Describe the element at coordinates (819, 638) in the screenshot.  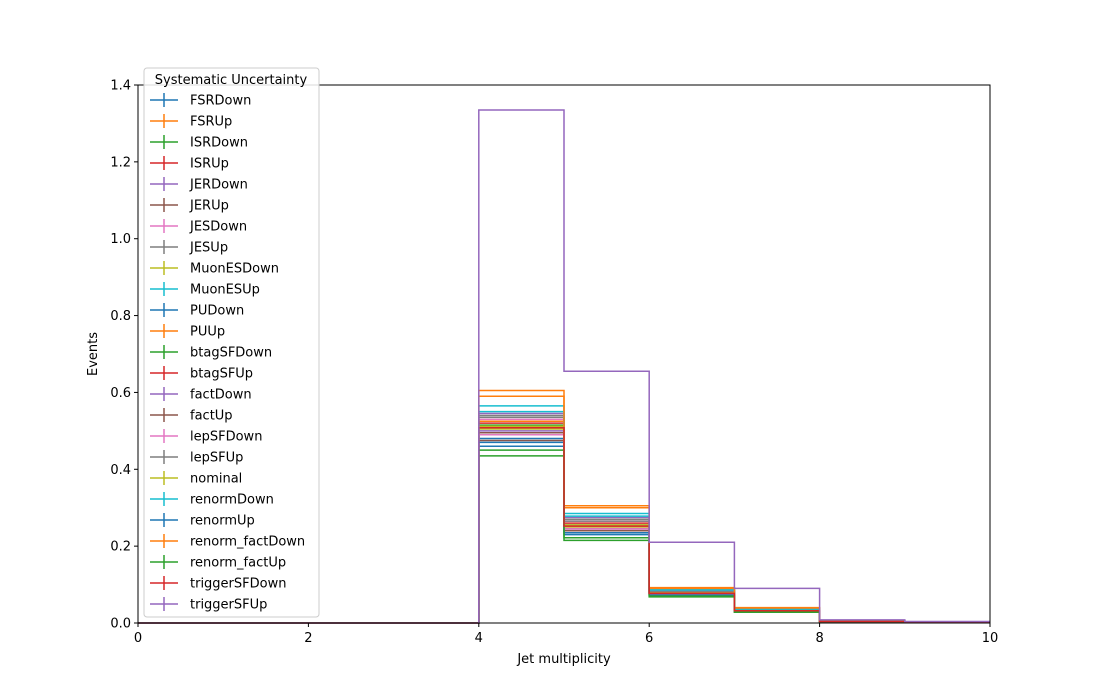
I see `x-tick-label: 8` at that location.